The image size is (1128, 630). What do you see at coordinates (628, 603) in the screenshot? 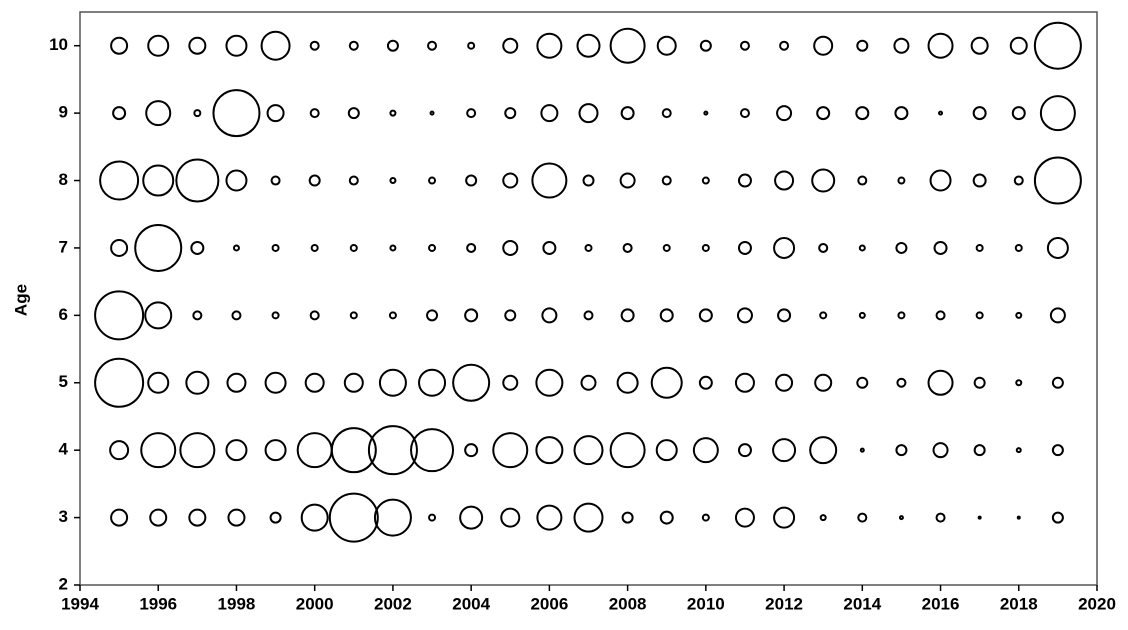
I see `x-tick-label: 2008` at bounding box center [628, 603].